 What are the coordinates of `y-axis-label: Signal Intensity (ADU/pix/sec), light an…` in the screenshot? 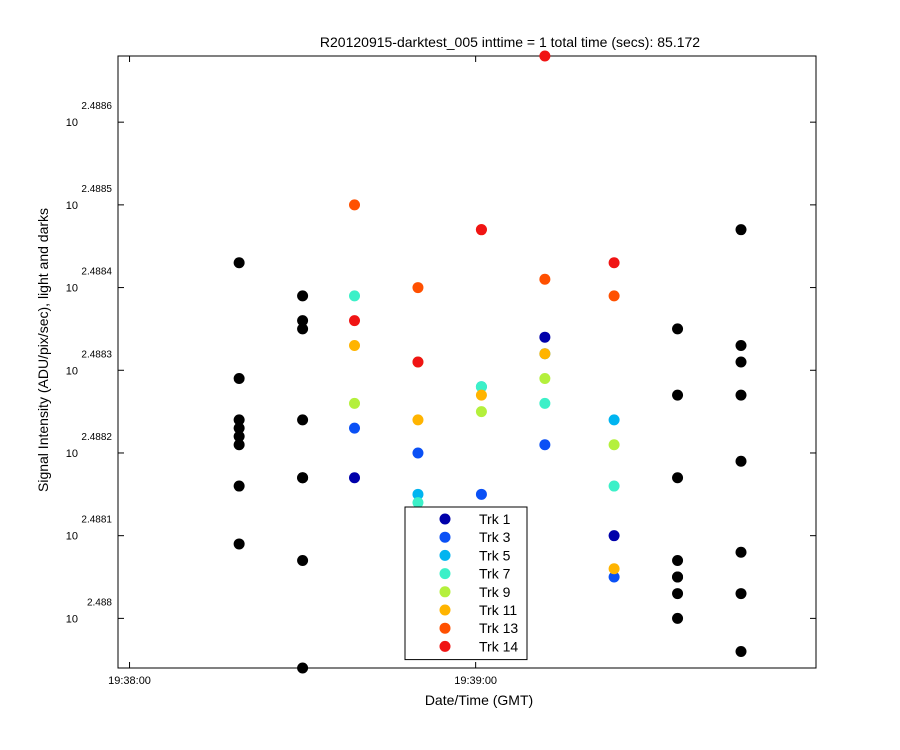 It's located at (43, 350).